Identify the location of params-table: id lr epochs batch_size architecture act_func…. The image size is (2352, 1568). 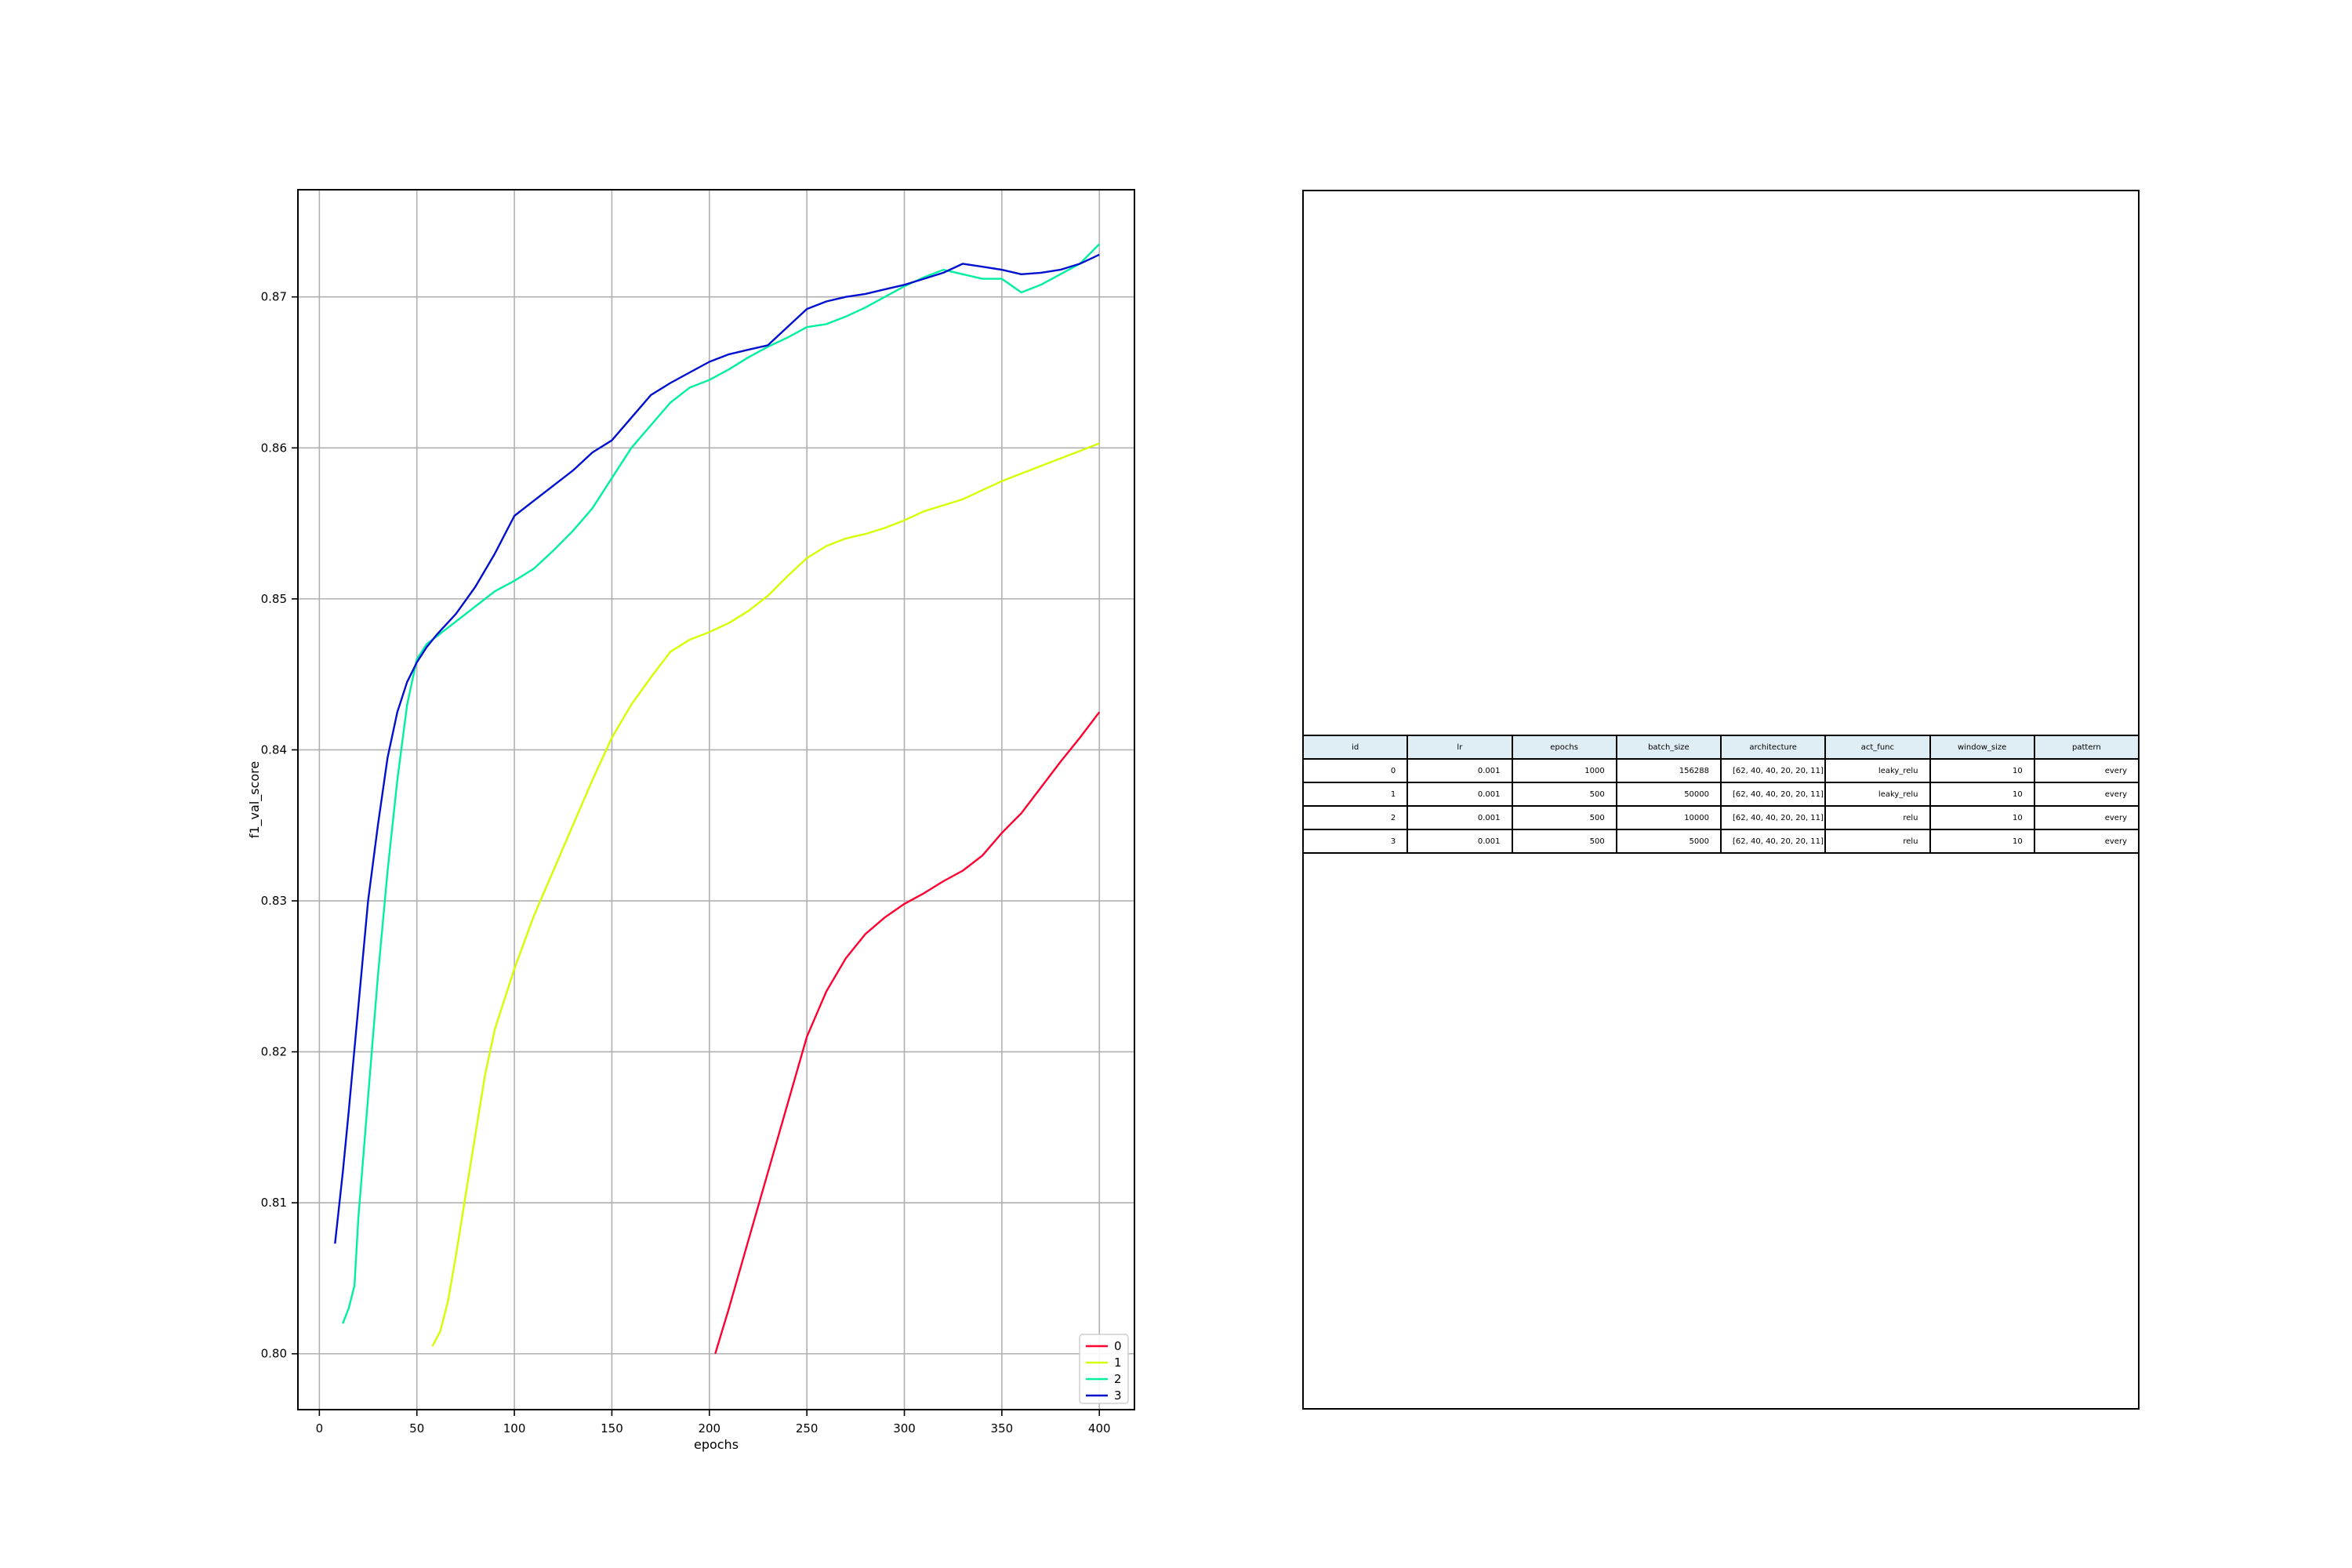
(1721, 794).